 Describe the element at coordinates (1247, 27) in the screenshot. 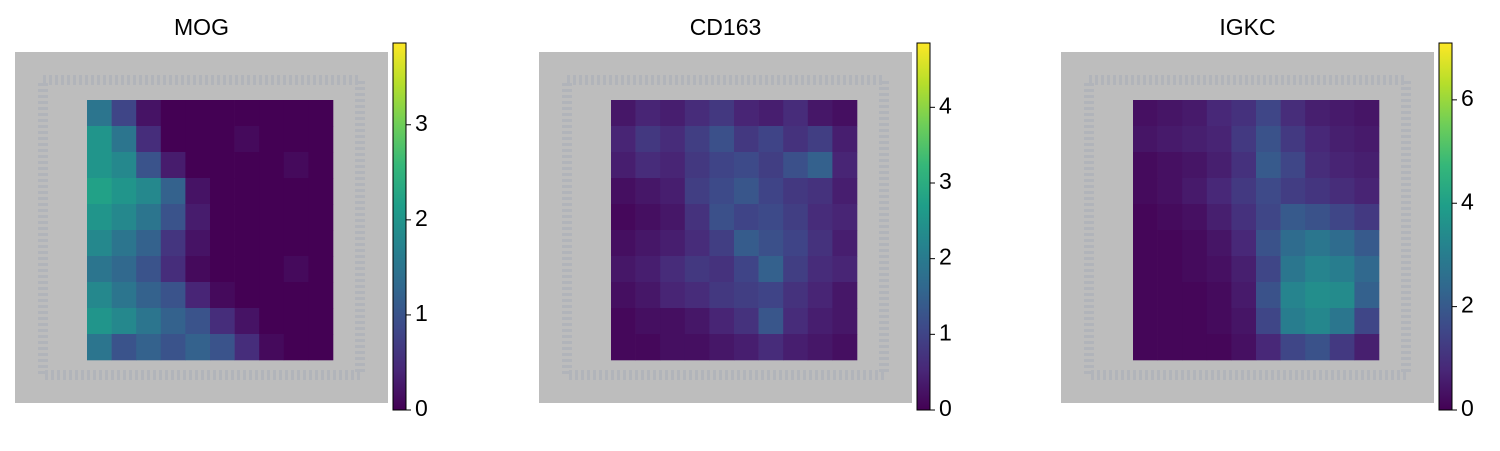

I see `panel-title: IGKC` at that location.